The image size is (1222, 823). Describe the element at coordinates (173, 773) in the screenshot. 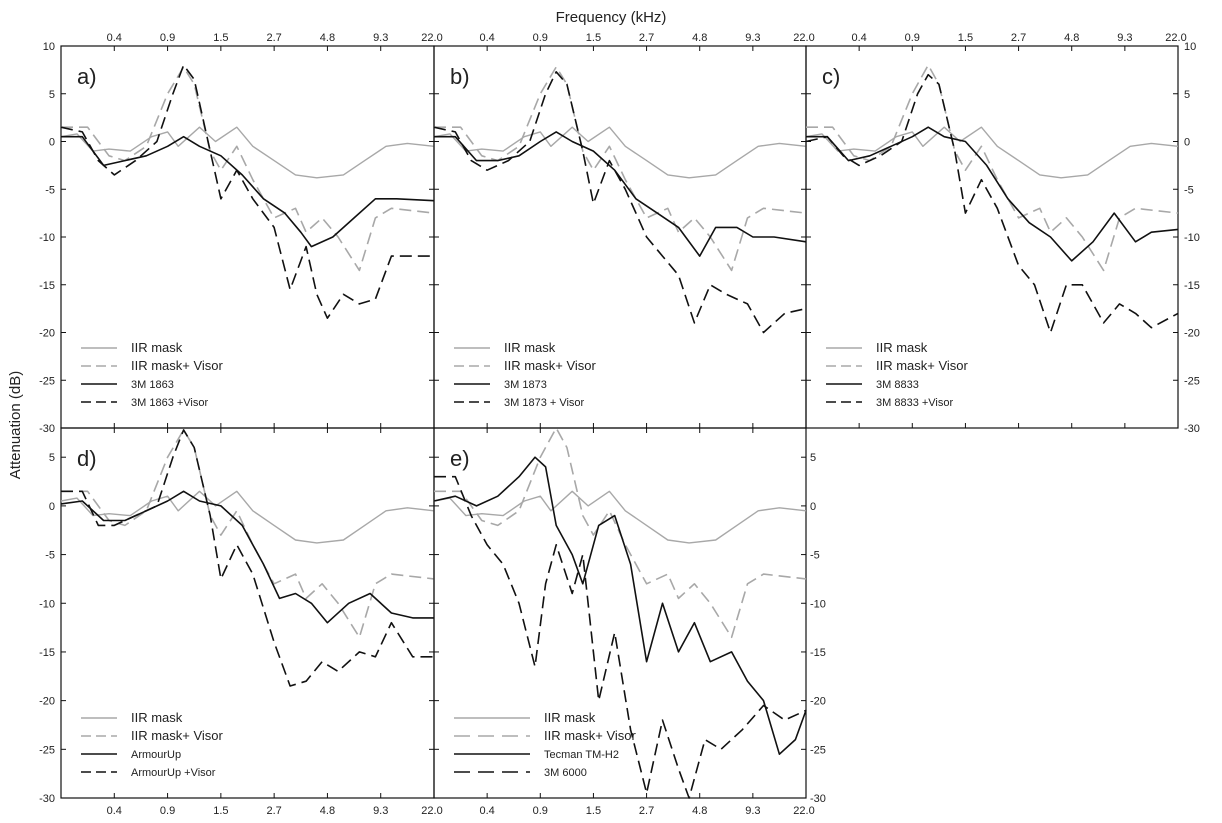

I see `legend-label: ArmourUp +Visor` at that location.